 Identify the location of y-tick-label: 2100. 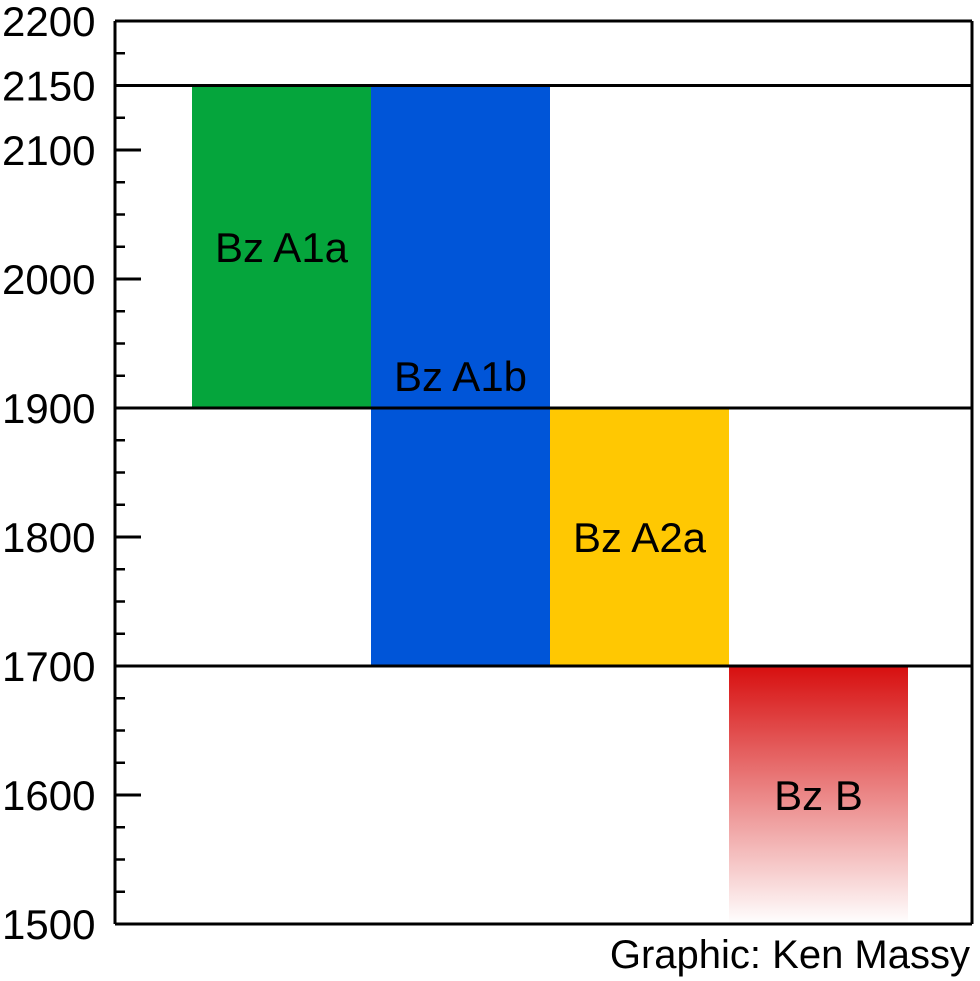
(48, 150).